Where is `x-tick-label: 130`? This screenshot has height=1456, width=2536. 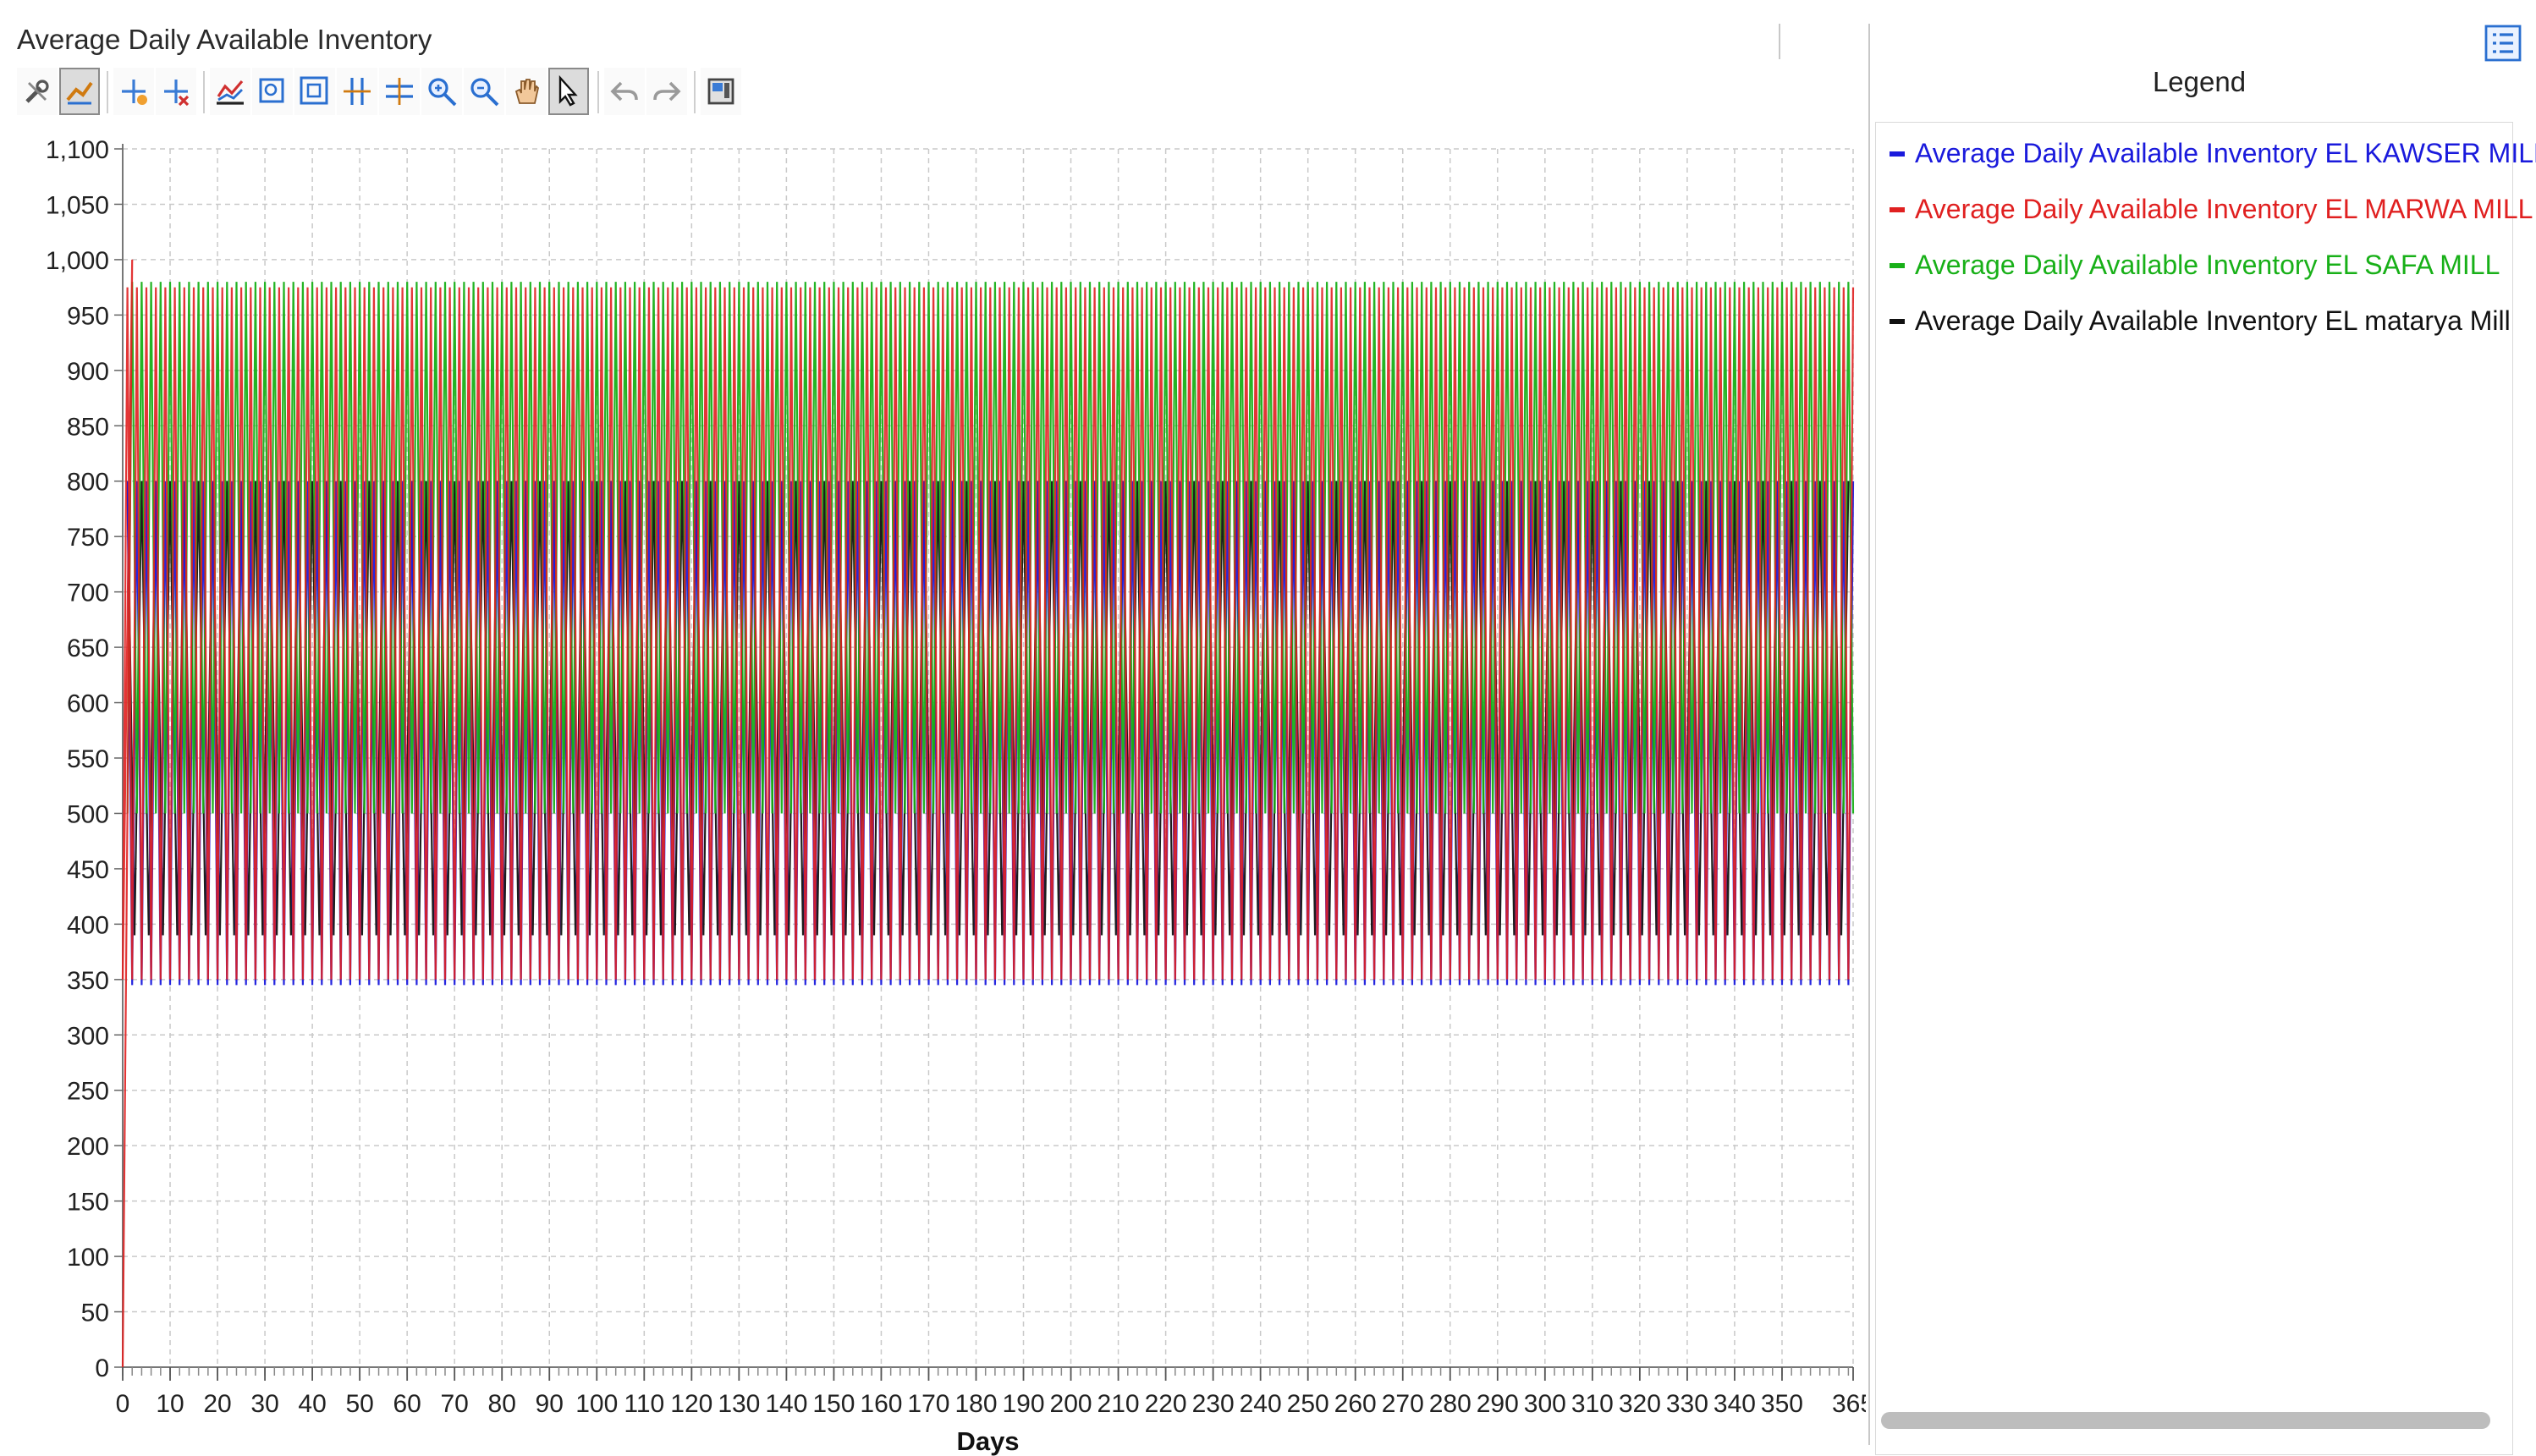 x-tick-label: 130 is located at coordinates (739, 1404).